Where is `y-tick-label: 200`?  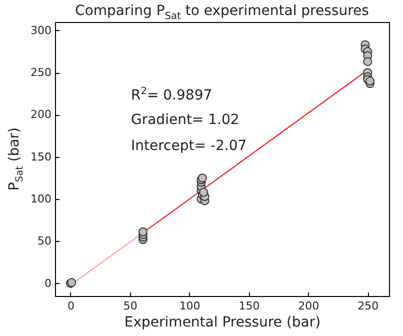 y-tick-label: 200 is located at coordinates (41, 115).